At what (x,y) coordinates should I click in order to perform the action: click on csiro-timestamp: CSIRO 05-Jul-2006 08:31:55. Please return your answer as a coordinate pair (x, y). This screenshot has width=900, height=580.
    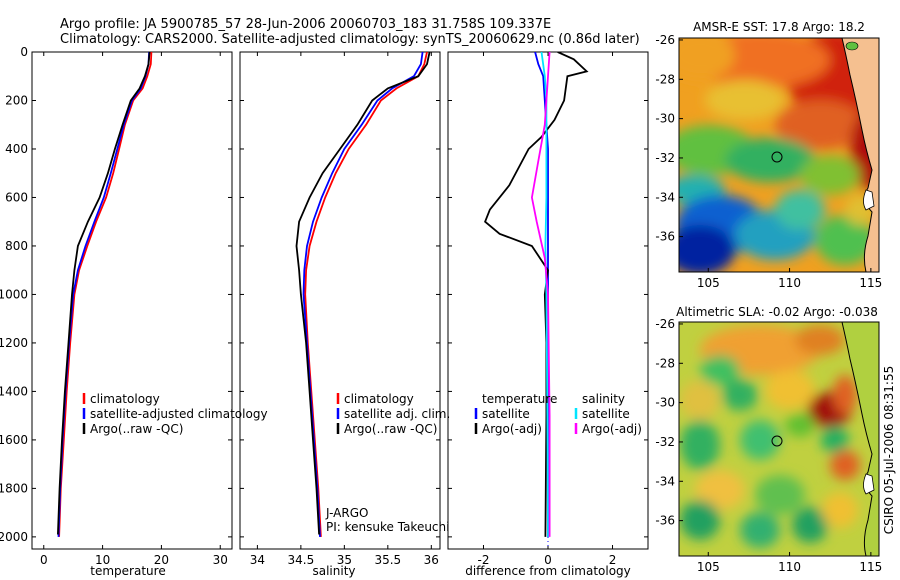
    Looking at the image, I should click on (889, 450).